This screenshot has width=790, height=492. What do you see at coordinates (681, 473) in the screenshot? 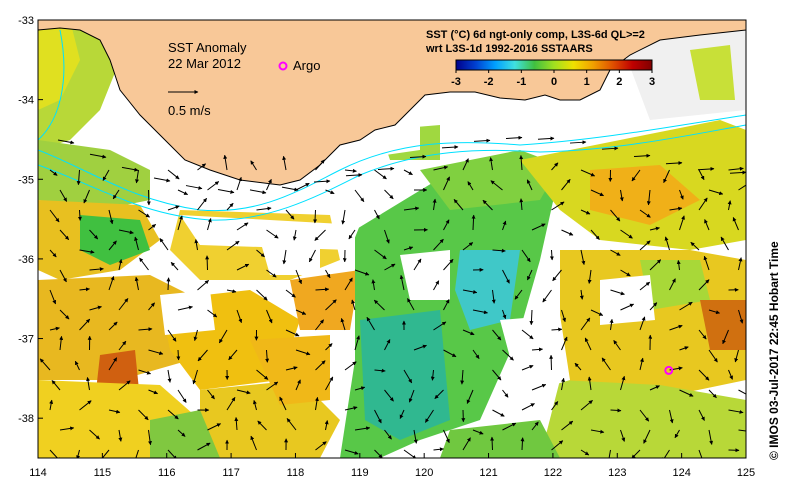
I see `x-tick-label: 124` at bounding box center [681, 473].